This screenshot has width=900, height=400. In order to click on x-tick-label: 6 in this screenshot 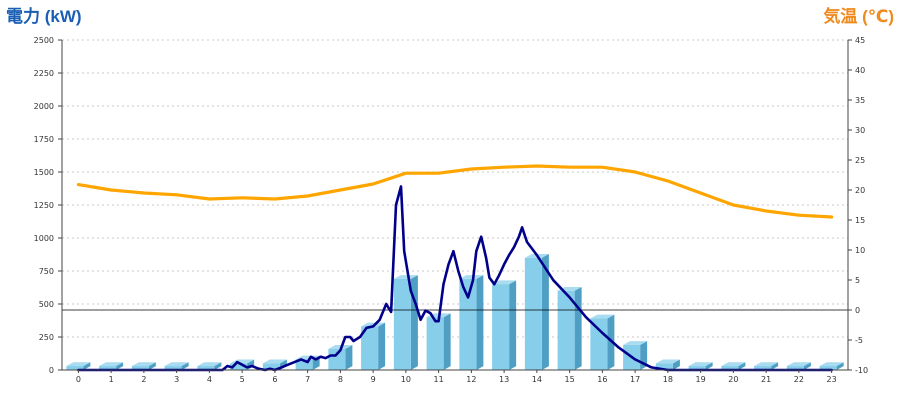, I will do `click(274, 379)`.